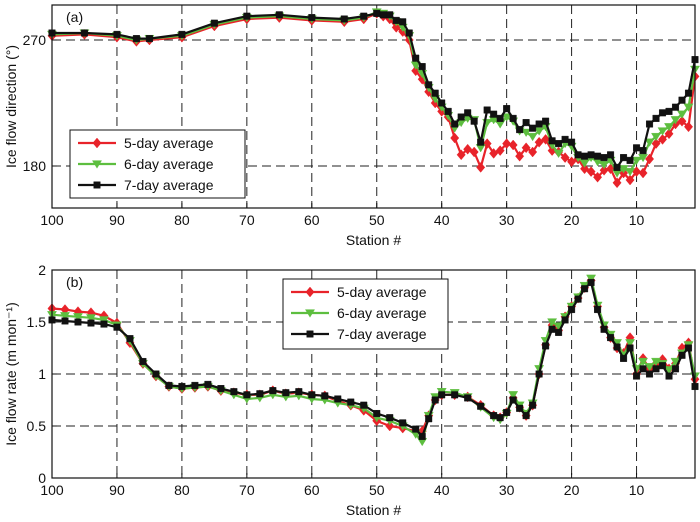 The height and width of the screenshot is (522, 700). What do you see at coordinates (442, 490) in the screenshot?
I see `x-tick-label: 40` at bounding box center [442, 490].